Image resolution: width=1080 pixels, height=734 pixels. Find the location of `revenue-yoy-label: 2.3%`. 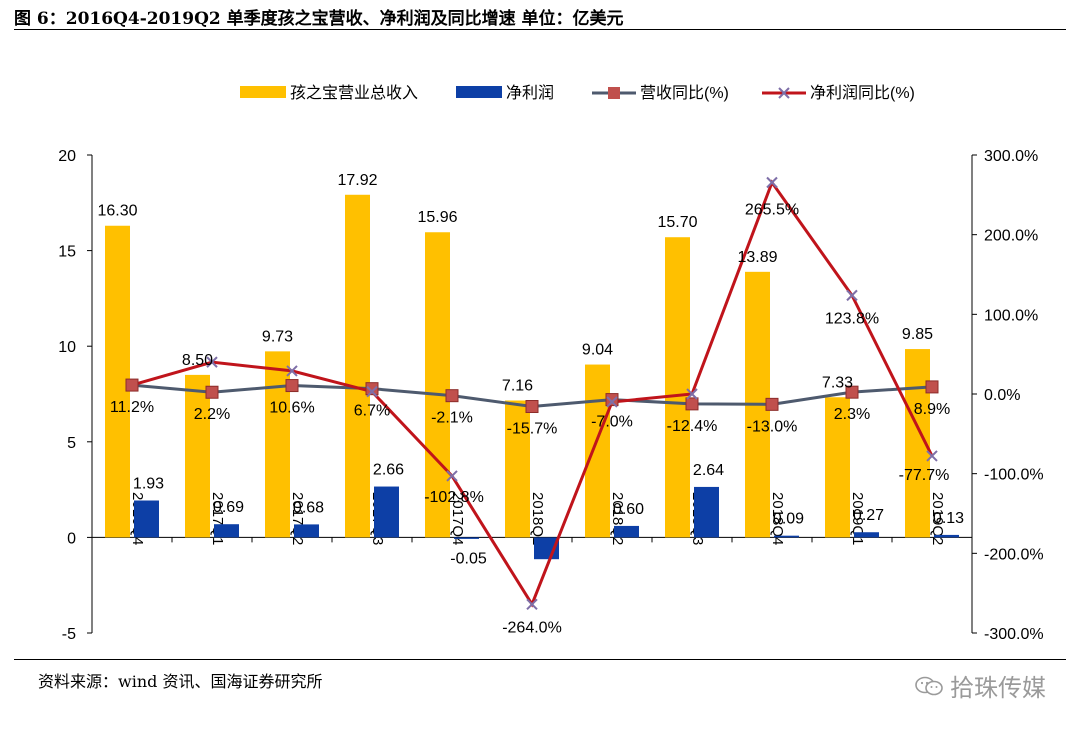

revenue-yoy-label: 2.3% is located at coordinates (852, 414).